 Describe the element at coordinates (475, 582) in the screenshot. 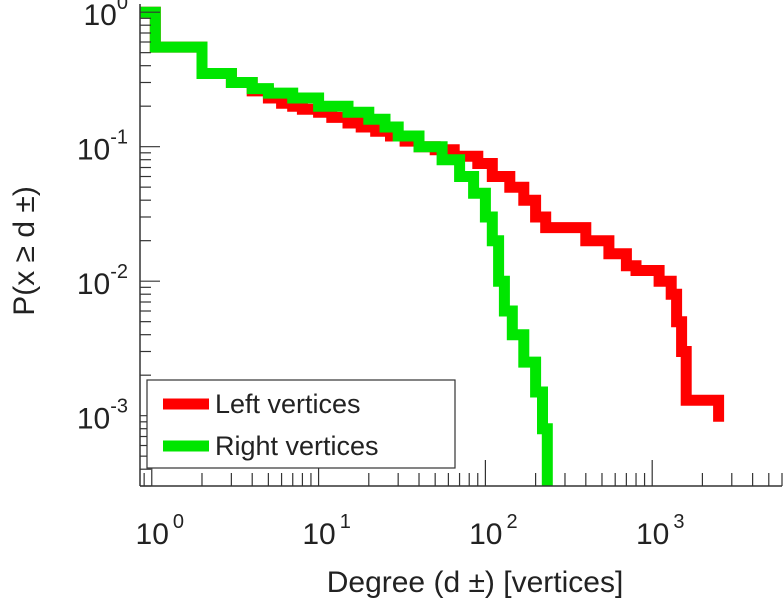

I see `x-axis-label: Degree (d ±) [vertices]` at that location.